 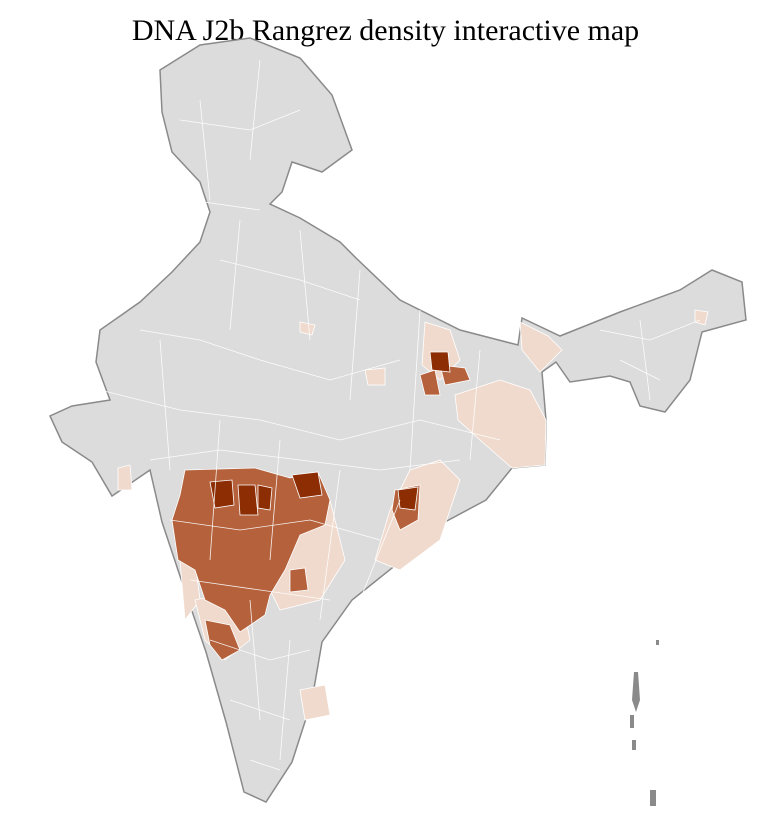 I want to click on andaman-islands, so click(x=644, y=723).